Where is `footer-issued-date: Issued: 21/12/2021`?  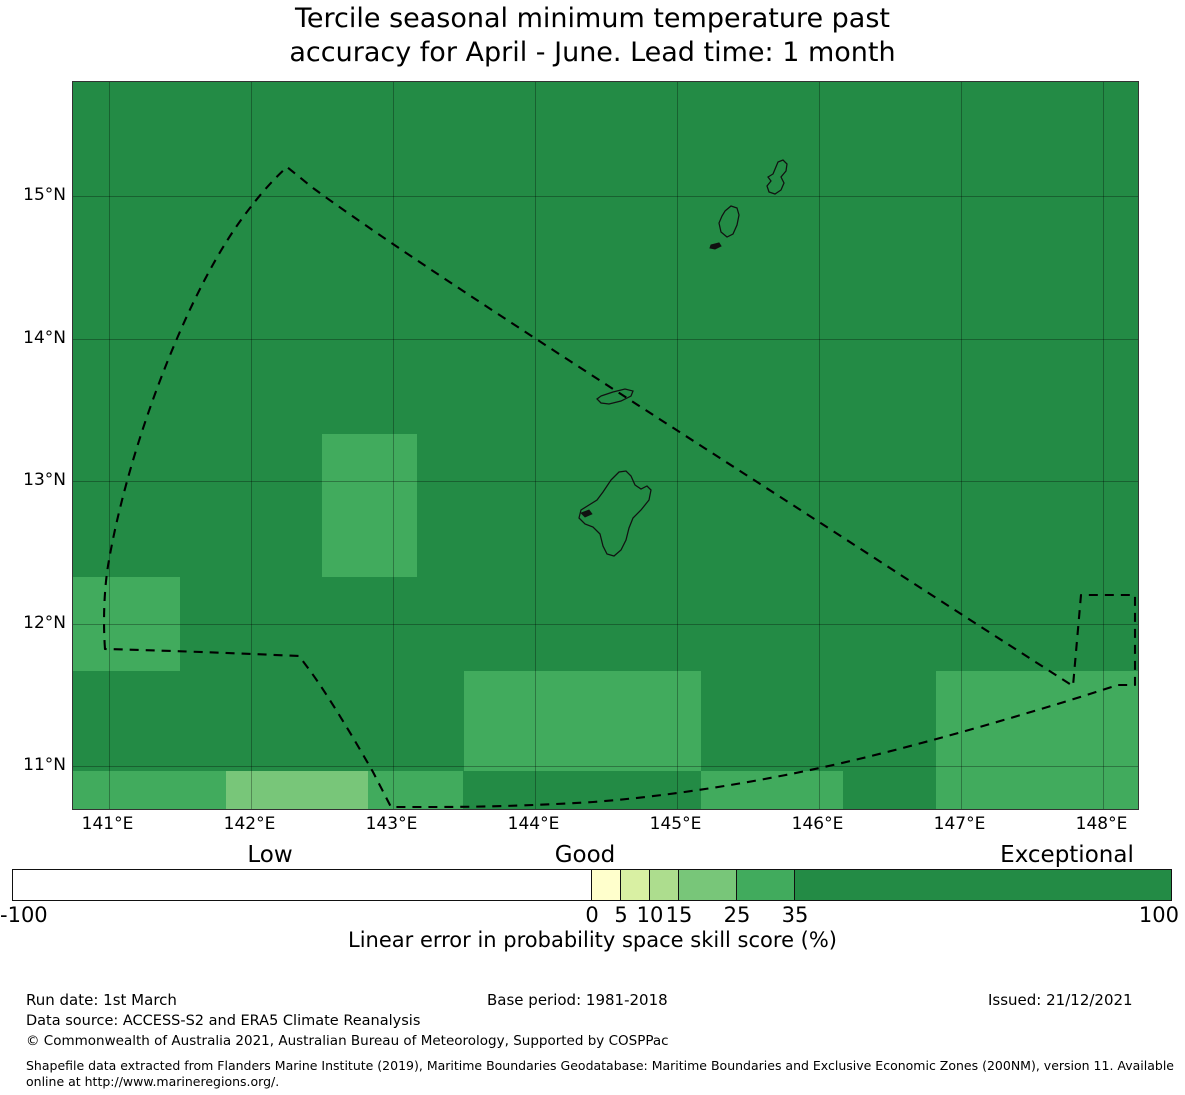
footer-issued-date: Issued: 21/12/2021 is located at coordinates (1060, 1000).